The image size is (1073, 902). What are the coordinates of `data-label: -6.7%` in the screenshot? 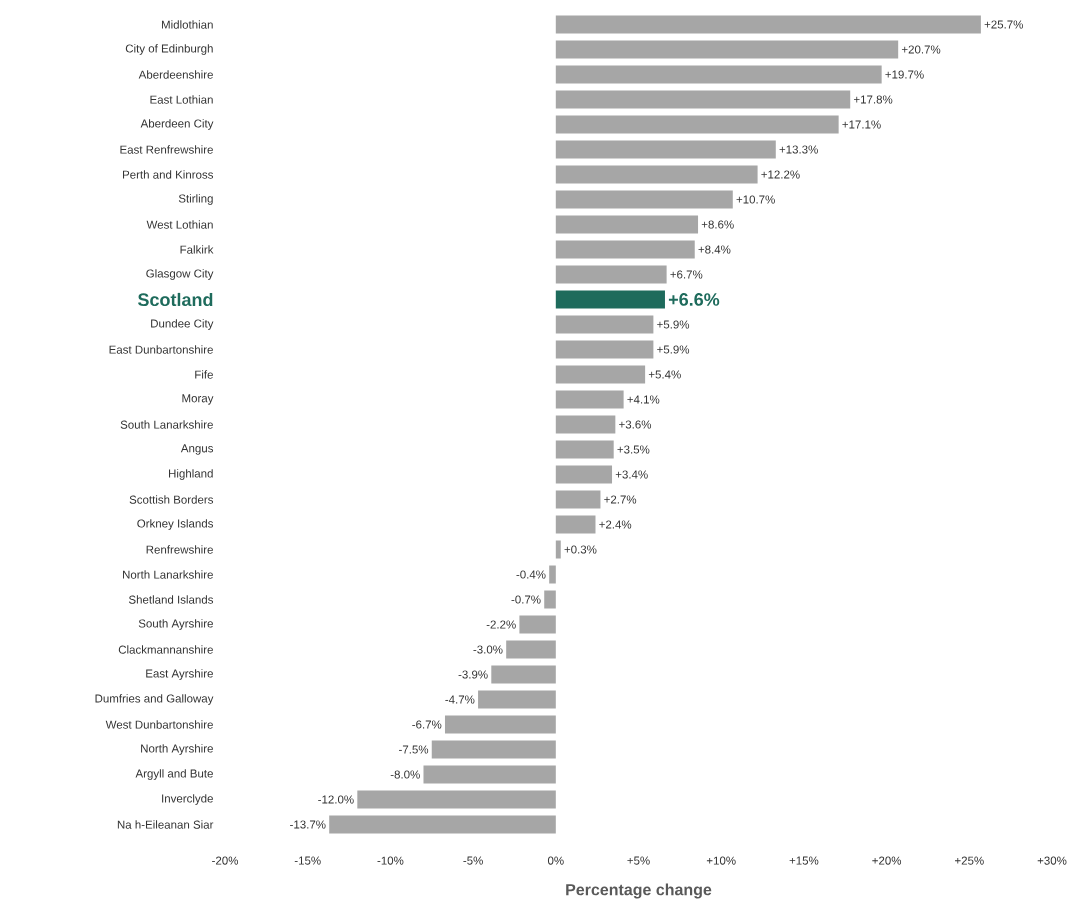 It's located at (427, 724).